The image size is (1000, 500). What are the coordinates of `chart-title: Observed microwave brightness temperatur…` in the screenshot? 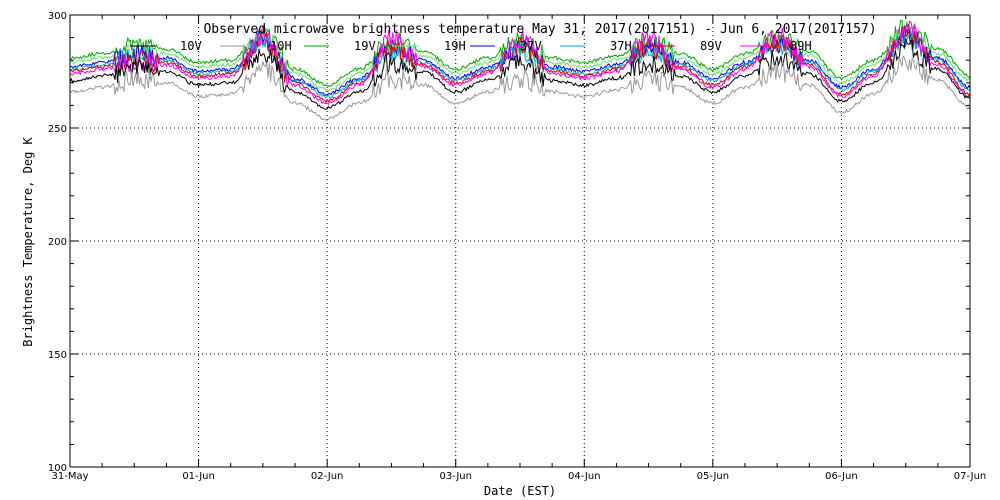 It's located at (539, 29).